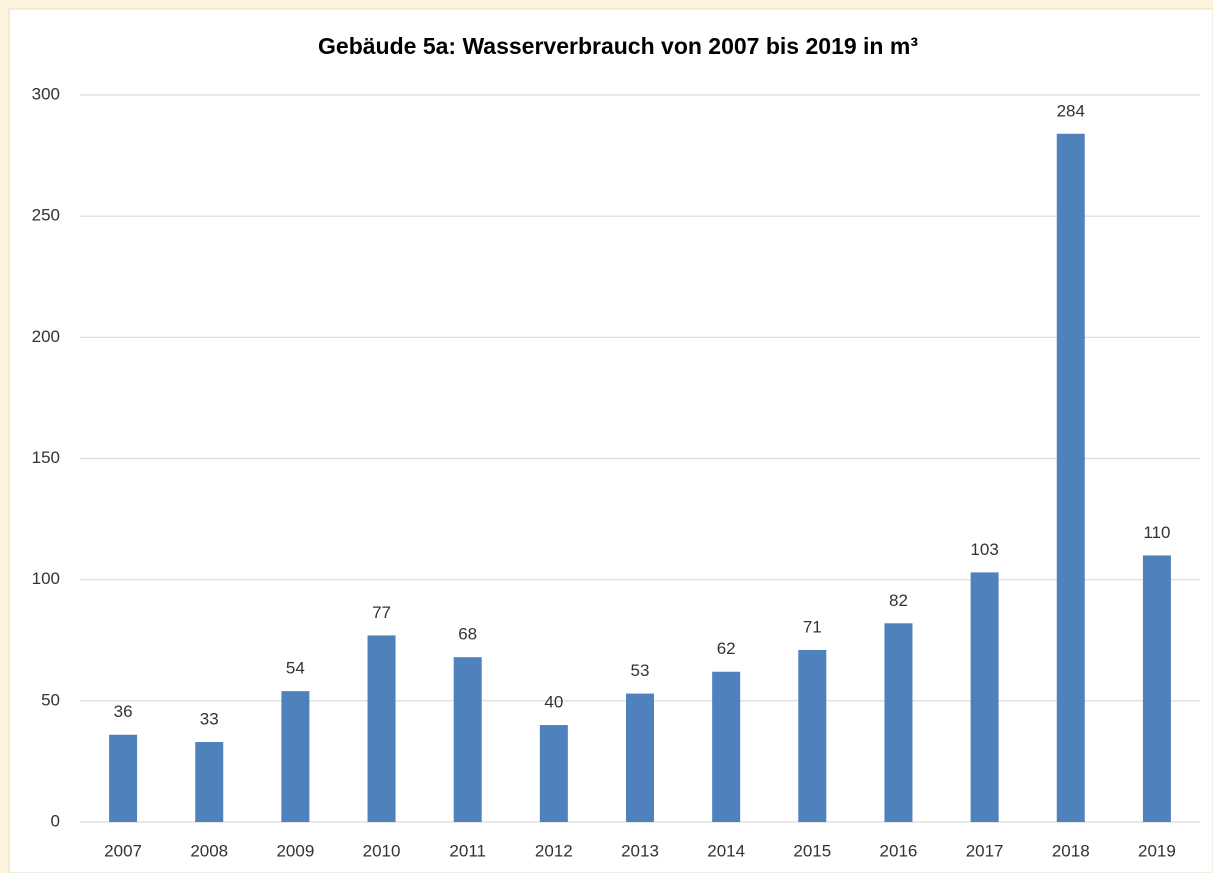 This screenshot has width=1213, height=873. What do you see at coordinates (726, 850) in the screenshot?
I see `x-tick-label: 2014` at bounding box center [726, 850].